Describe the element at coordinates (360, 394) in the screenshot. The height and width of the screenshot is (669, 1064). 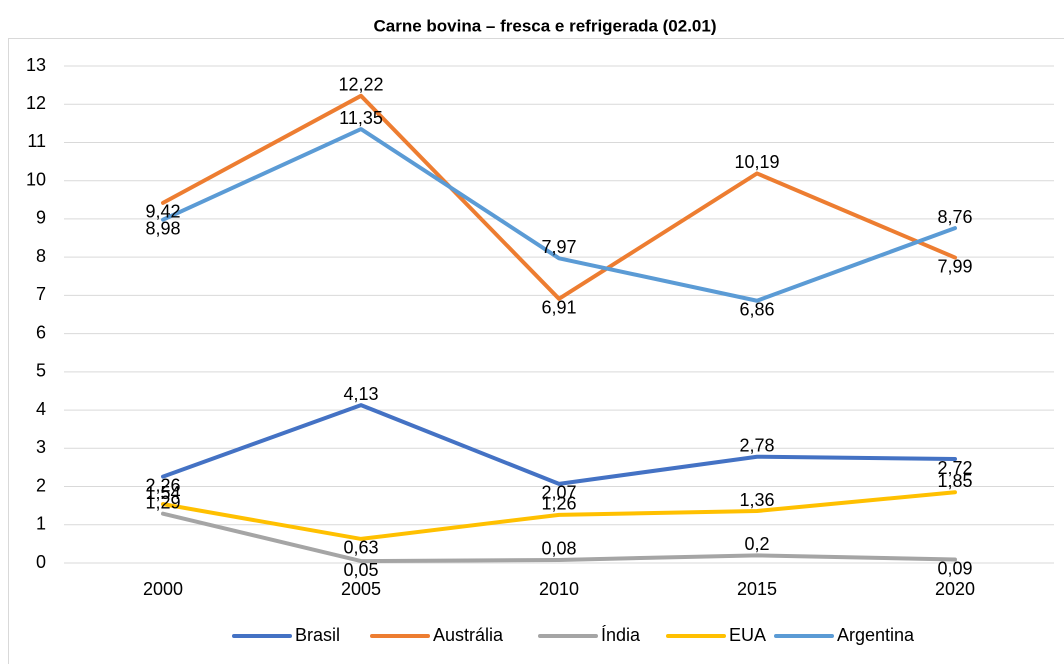
I see `data-label: 4,13` at that location.